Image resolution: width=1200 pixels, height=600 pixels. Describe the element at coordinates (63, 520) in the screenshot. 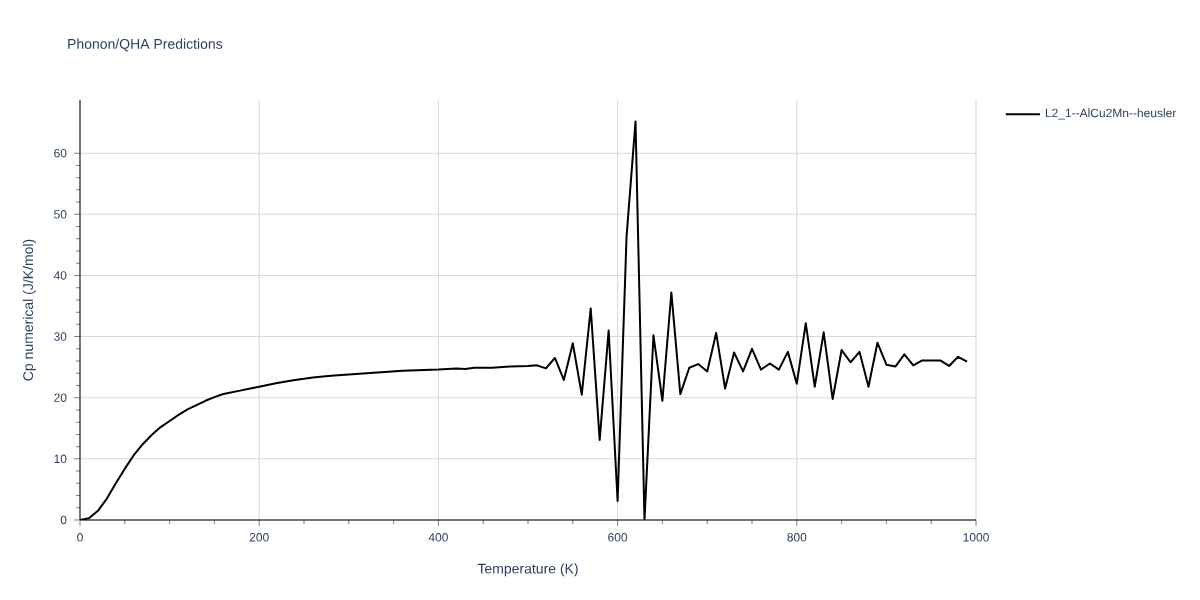

I see `y-tick-label: 0` at that location.